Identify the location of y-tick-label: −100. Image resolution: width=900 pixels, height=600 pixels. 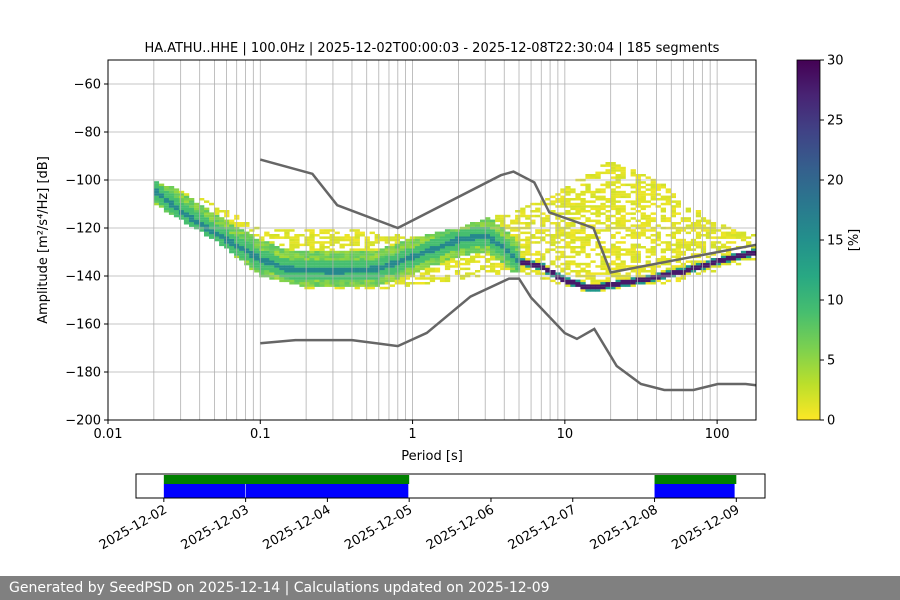
(83, 181).